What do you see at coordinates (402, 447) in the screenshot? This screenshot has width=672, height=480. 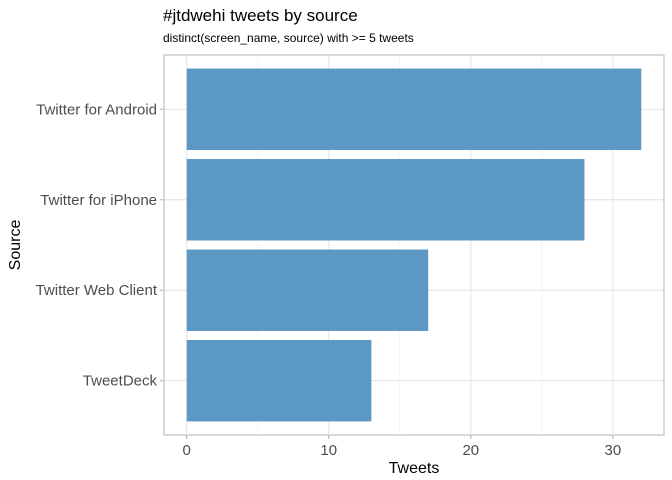 I see `x-axis-ticks: 0 10 20 30` at bounding box center [402, 447].